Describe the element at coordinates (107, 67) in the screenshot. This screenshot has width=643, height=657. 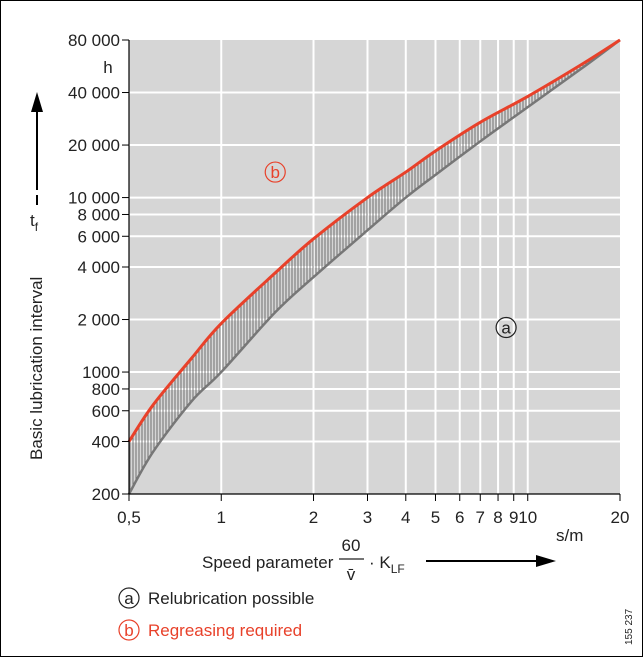
I see `y-unit-label: h` at that location.